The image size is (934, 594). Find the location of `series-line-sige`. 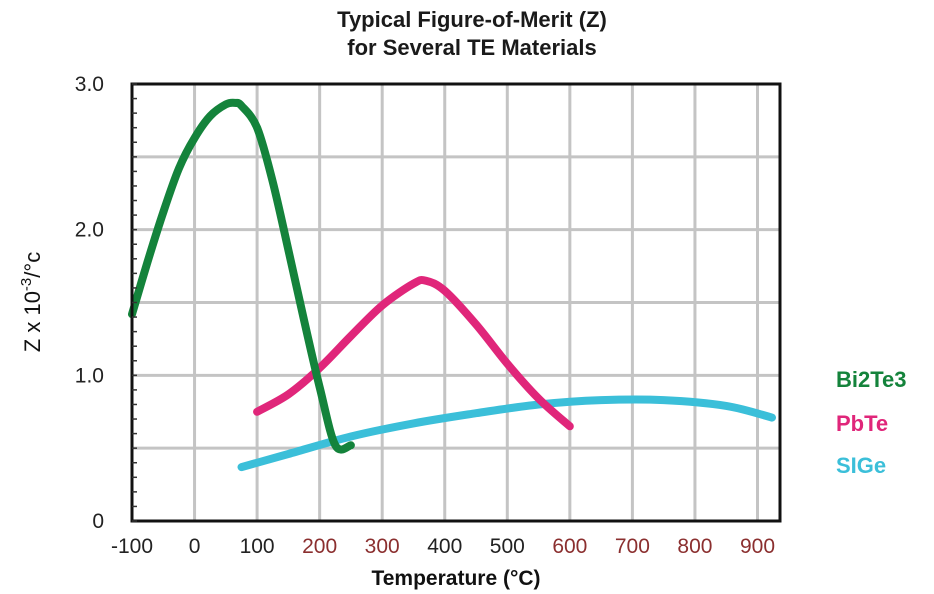

series-line-sige is located at coordinates (506, 433).